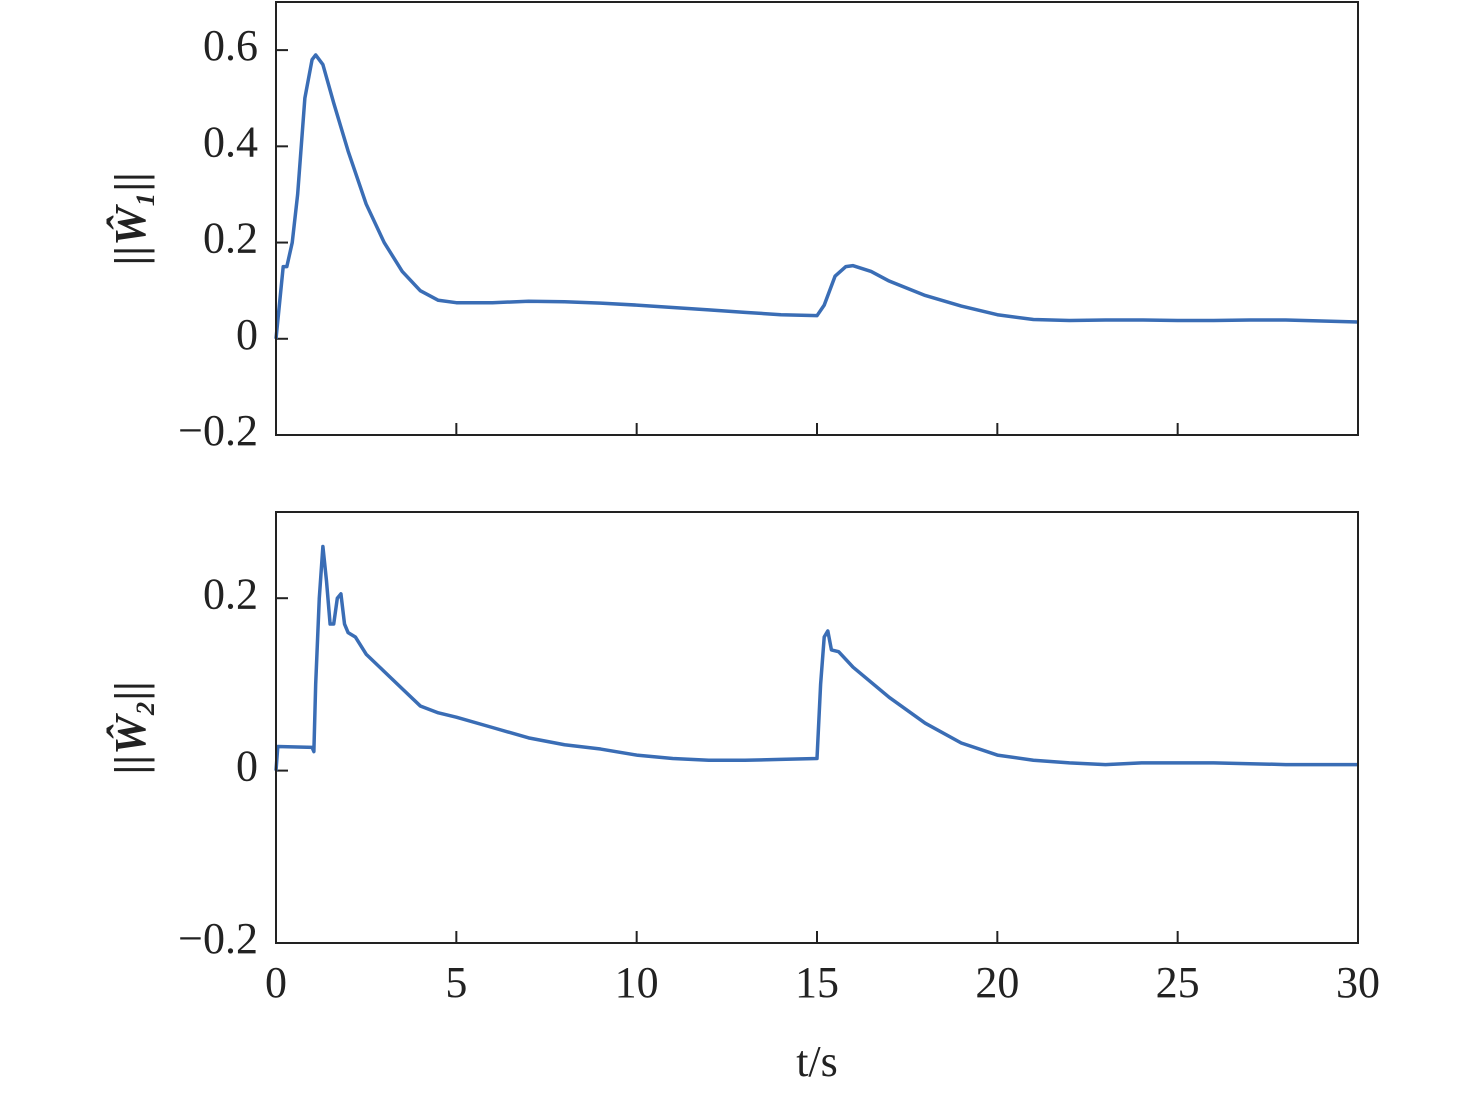 This screenshot has width=1476, height=1101. Describe the element at coordinates (1178, 982) in the screenshot. I see `x-tick-label: 25` at that location.